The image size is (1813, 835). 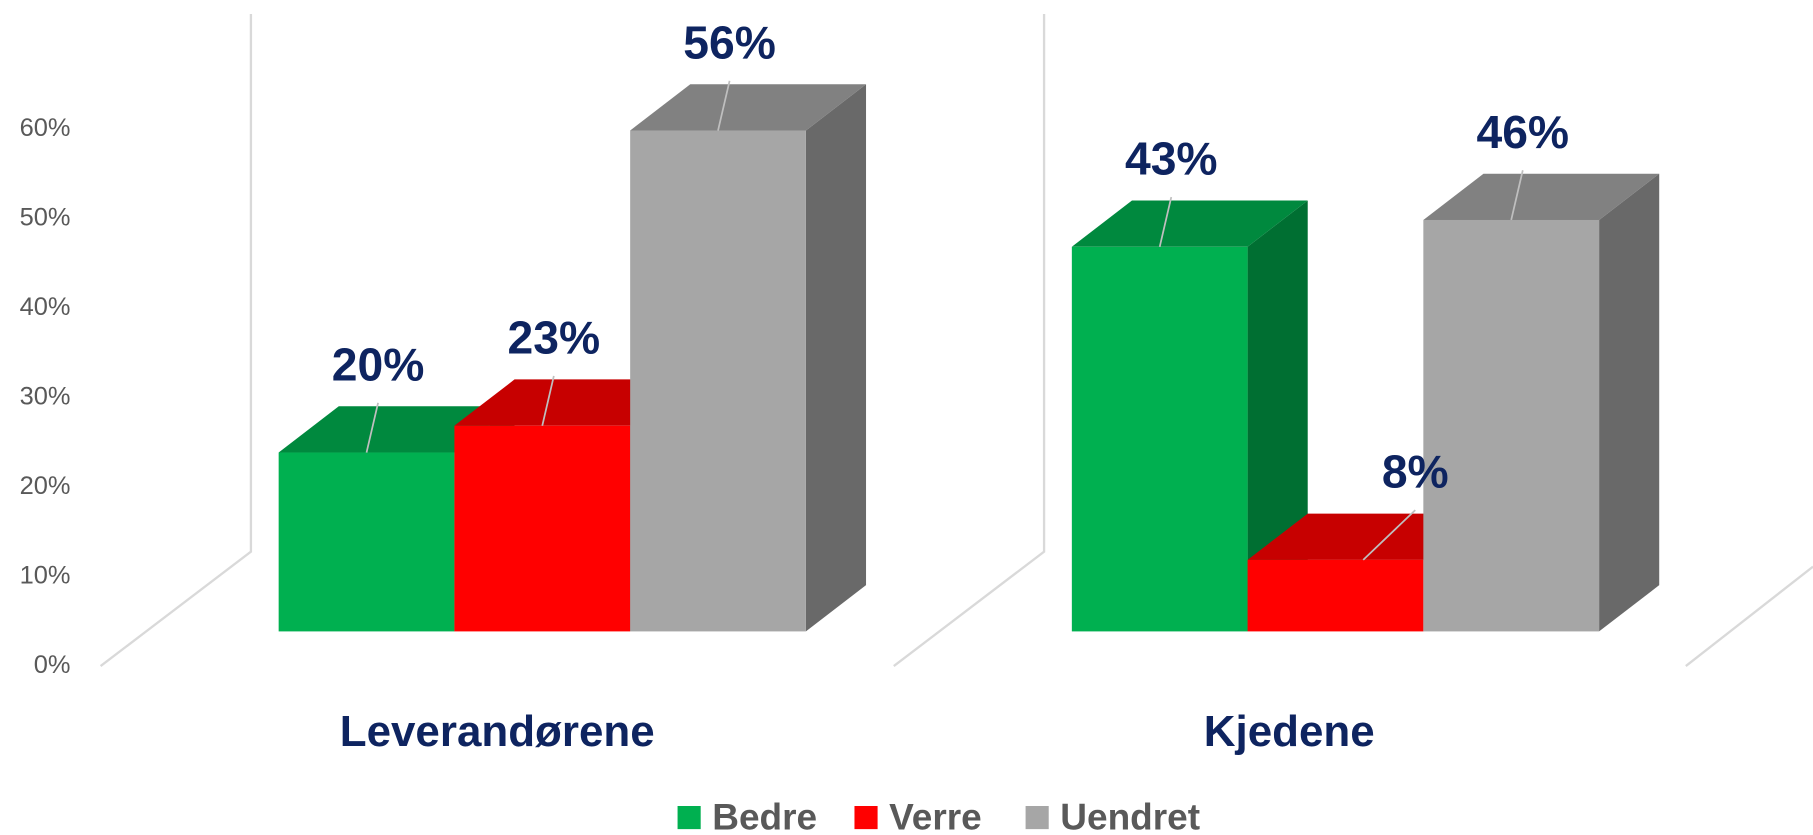 What do you see at coordinates (378, 364) in the screenshot?
I see `value-label: 20%` at bounding box center [378, 364].